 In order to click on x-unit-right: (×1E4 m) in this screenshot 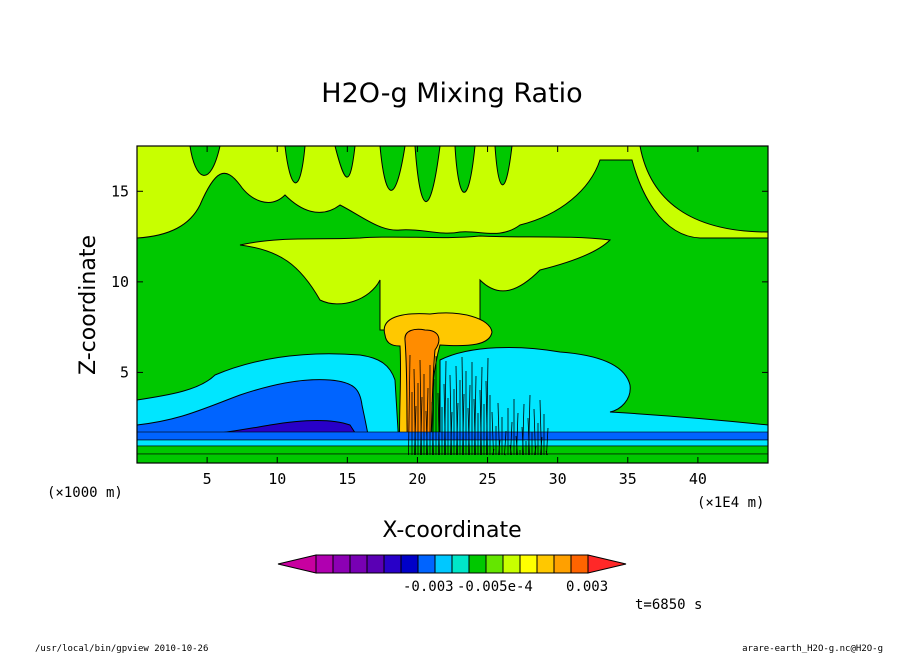, I will do `click(730, 503)`.